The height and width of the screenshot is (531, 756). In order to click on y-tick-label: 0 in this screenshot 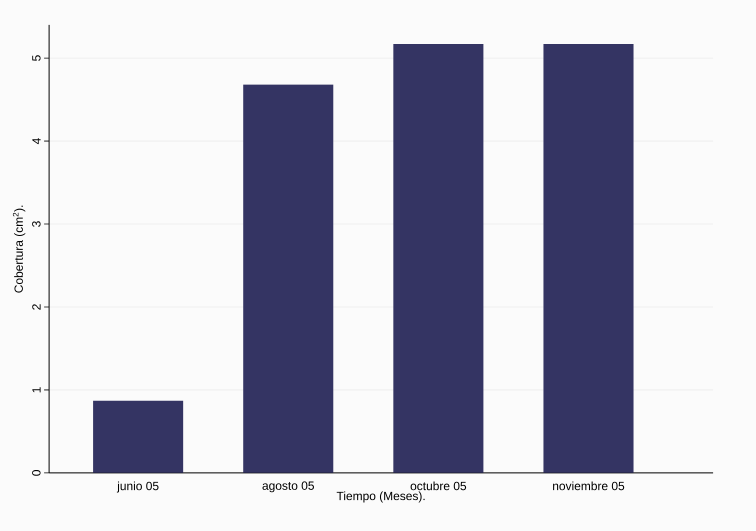, I will do `click(36, 473)`.